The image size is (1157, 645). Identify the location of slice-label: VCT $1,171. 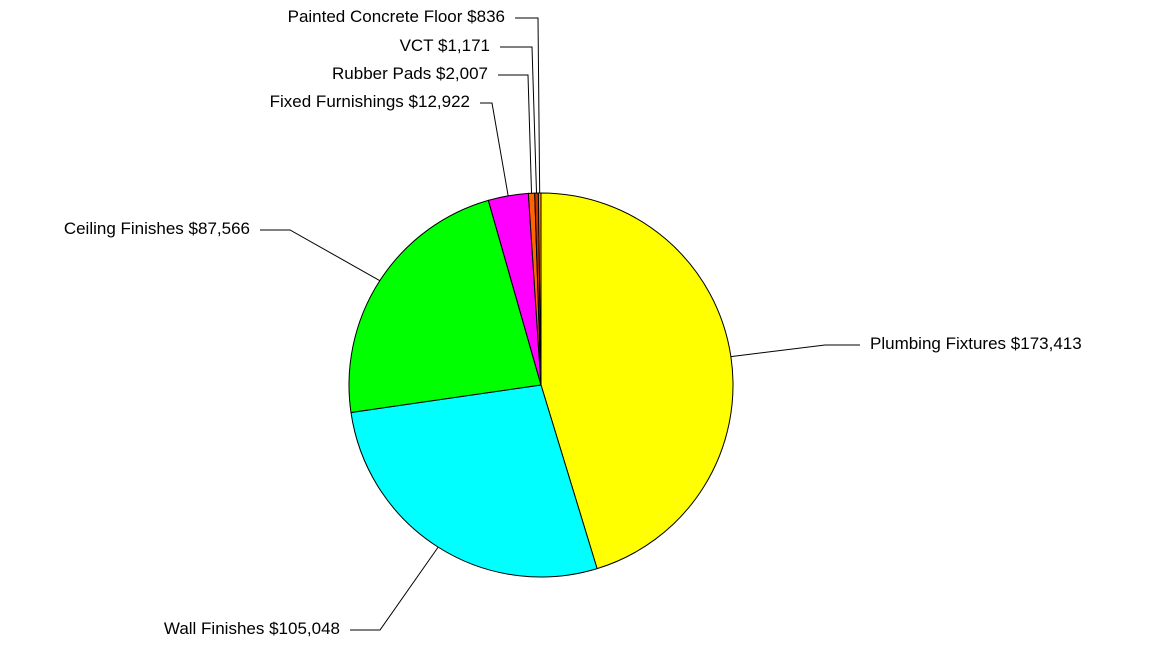
(445, 45).